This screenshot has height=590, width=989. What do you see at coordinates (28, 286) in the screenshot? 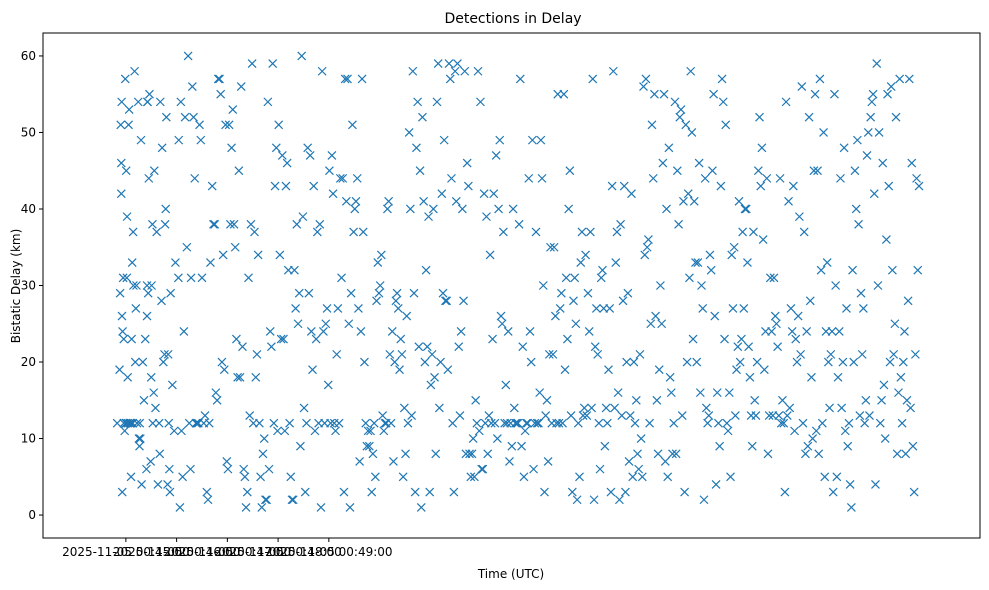
I see `y-tick-label: 30` at bounding box center [28, 286].